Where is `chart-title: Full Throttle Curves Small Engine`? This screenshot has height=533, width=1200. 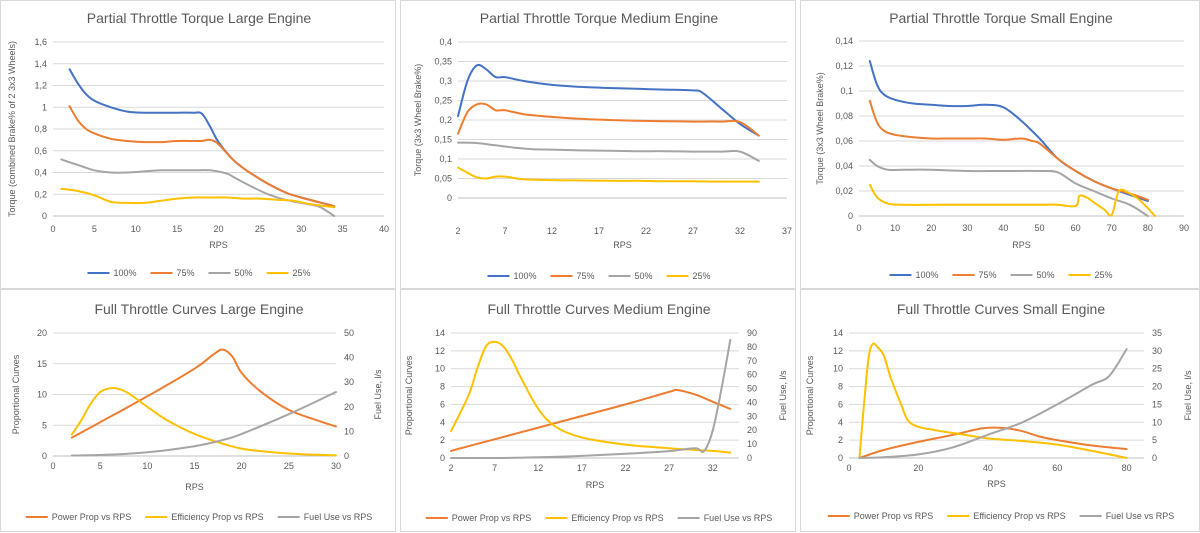 chart-title: Full Throttle Curves Small Engine is located at coordinates (1001, 309).